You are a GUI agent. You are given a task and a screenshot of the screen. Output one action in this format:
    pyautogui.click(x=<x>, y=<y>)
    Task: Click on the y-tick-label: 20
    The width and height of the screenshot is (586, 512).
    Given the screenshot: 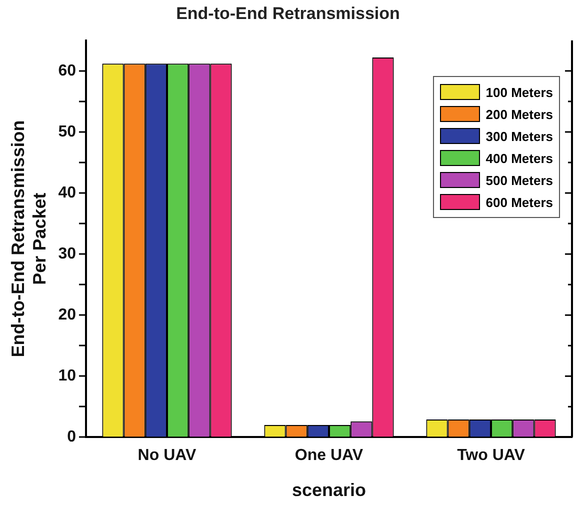 What is the action you would take?
    pyautogui.click(x=67, y=315)
    